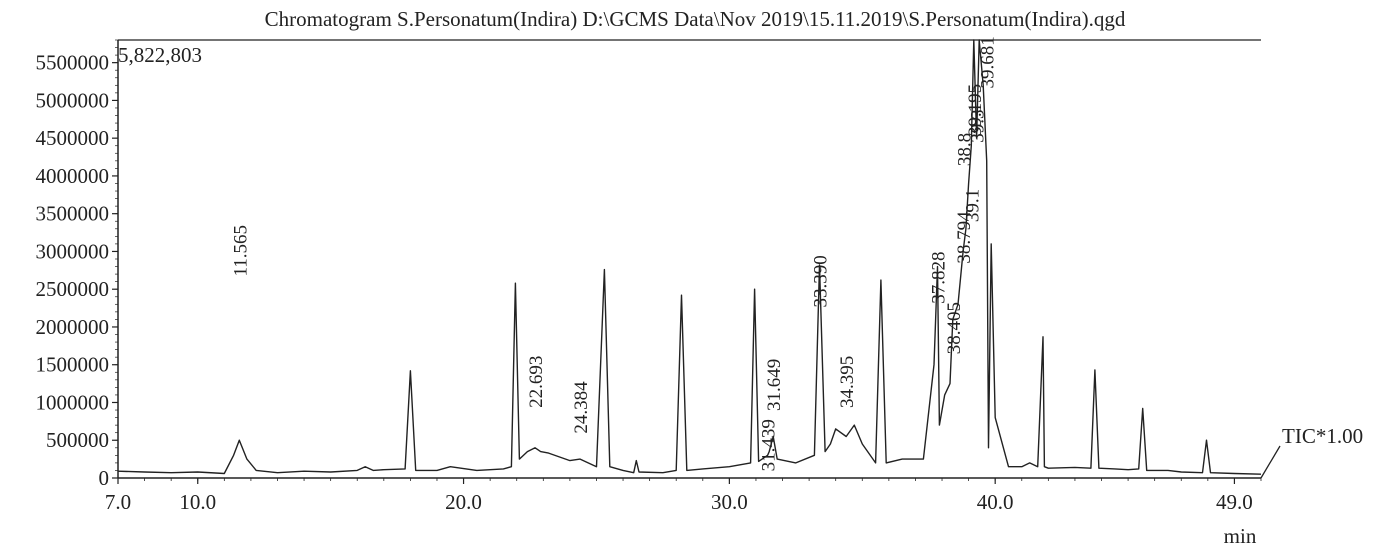  What do you see at coordinates (972, 205) in the screenshot?
I see `peak-label: 39.1` at bounding box center [972, 205].